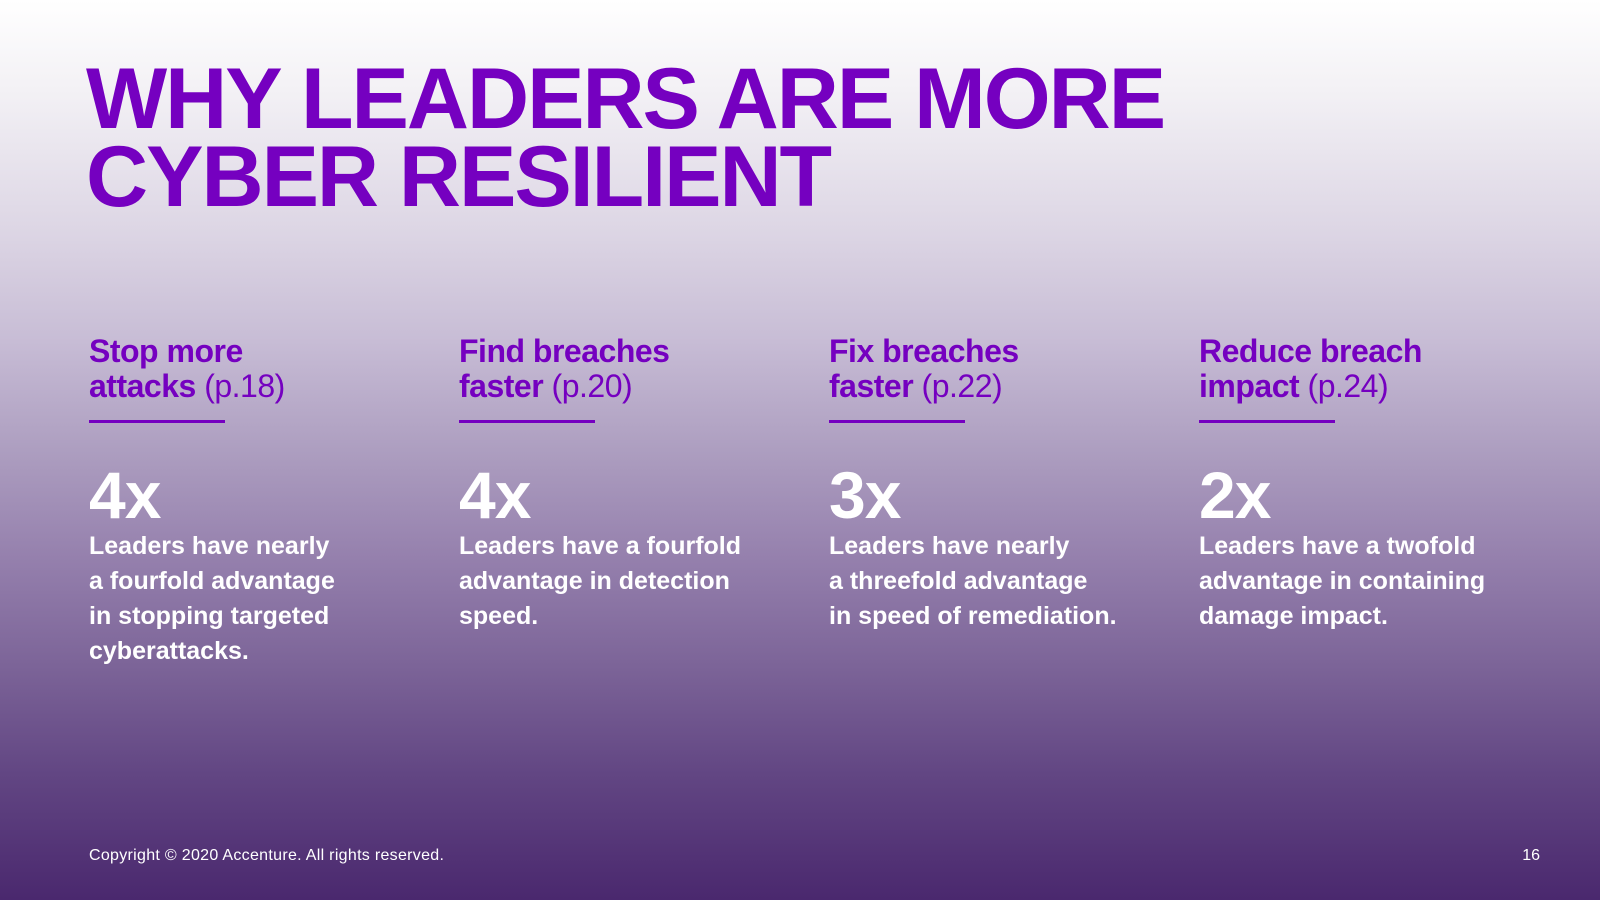 The width and height of the screenshot is (1600, 900). I want to click on column-heading-line-2: impact, so click(1249, 386).